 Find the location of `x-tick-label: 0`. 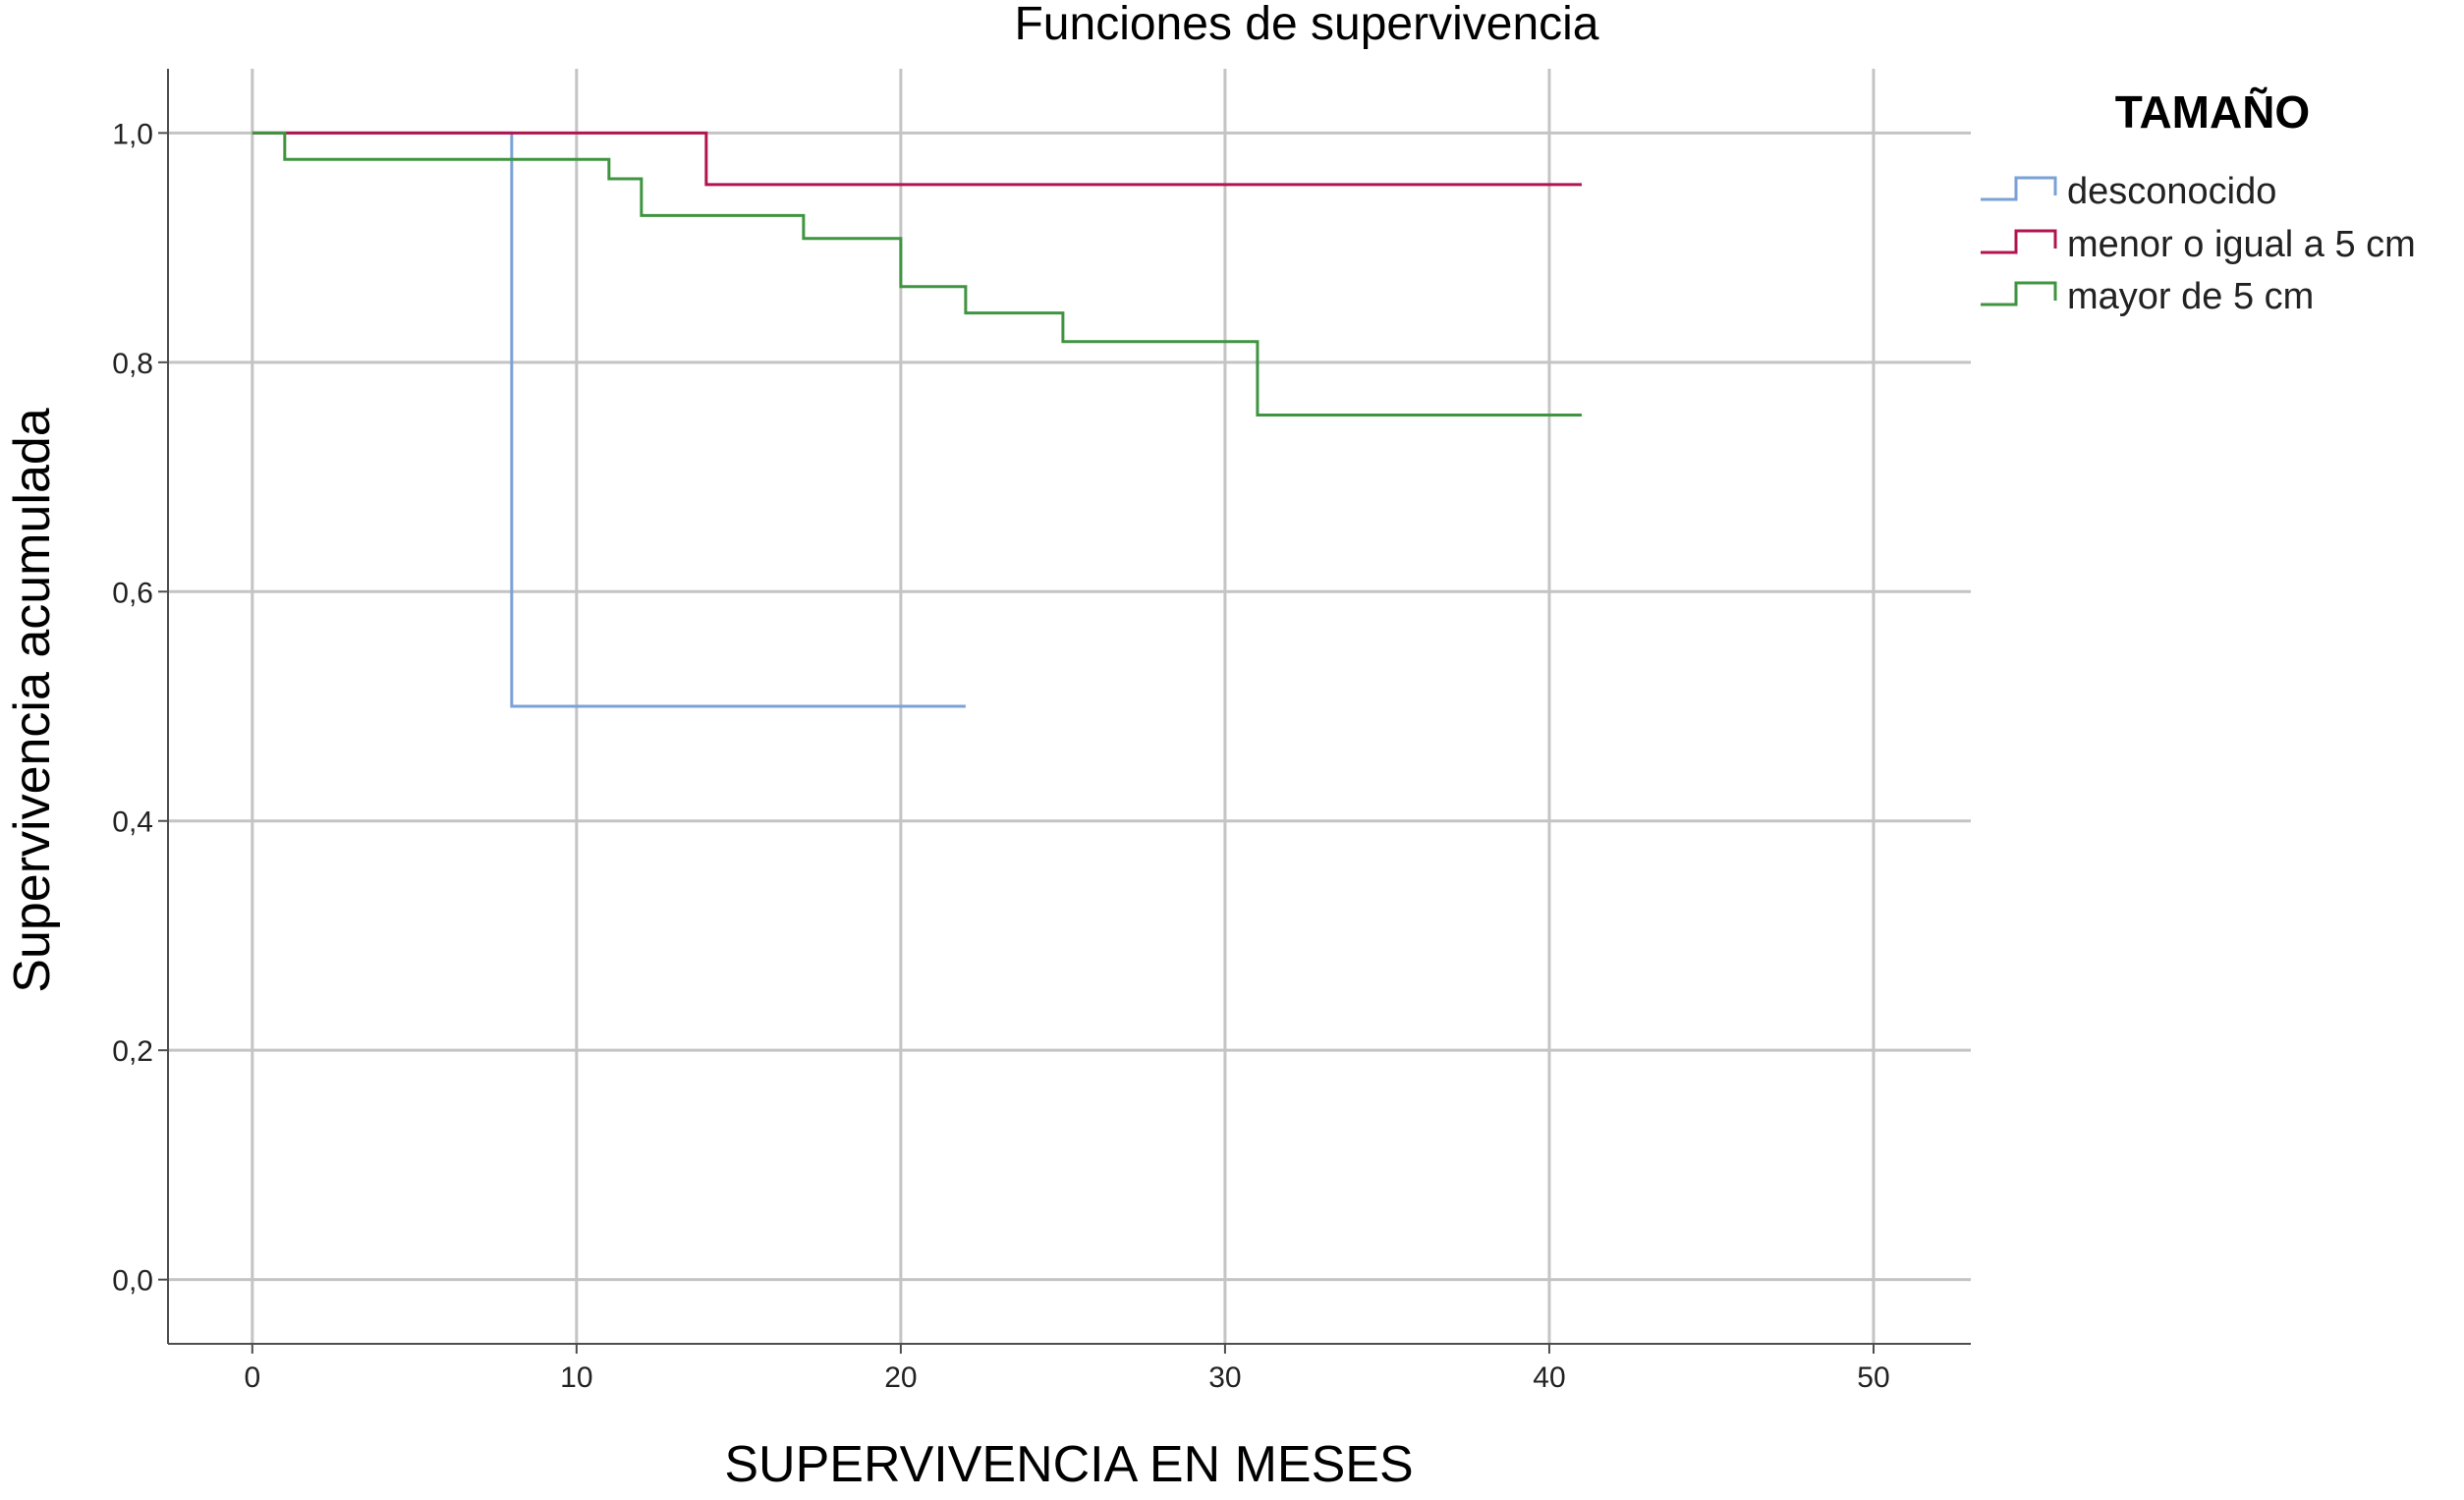

x-tick-label: 0 is located at coordinates (252, 1377).